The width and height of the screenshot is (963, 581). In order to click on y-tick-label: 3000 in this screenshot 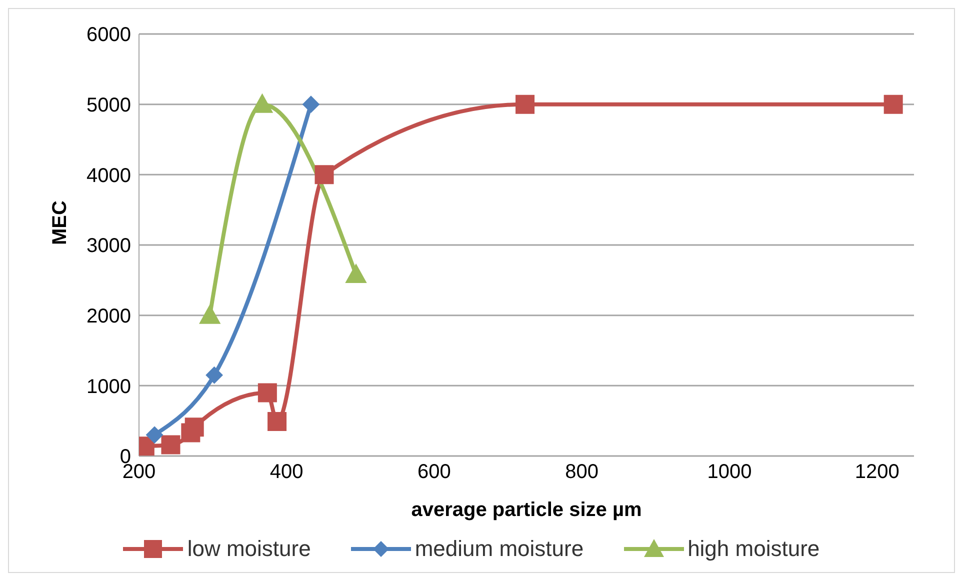, I will do `click(108, 246)`.